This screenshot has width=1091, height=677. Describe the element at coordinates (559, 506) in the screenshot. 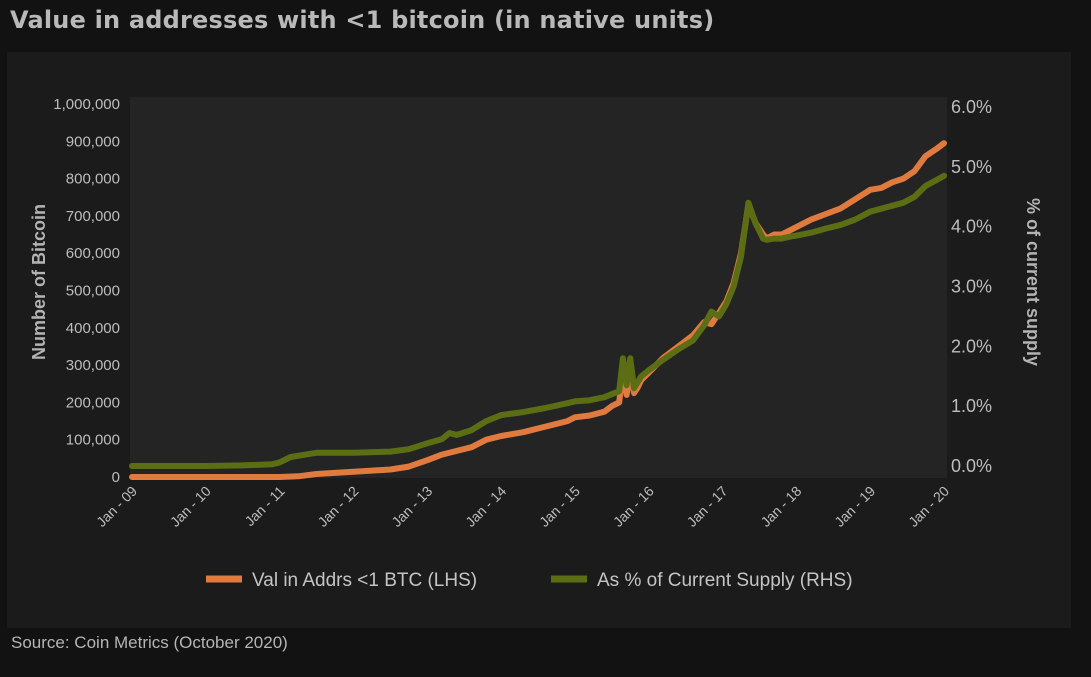

I see `x-tick-label: Jan - 15` at that location.